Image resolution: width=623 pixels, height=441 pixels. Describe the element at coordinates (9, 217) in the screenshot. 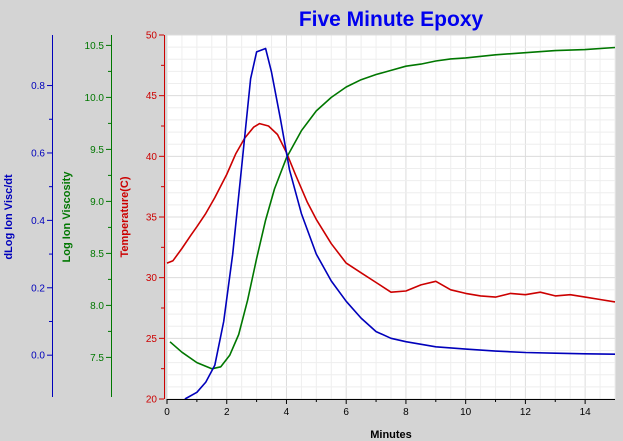

I see `y-axis-title-dlog: dLog Ion Visc/dt` at that location.